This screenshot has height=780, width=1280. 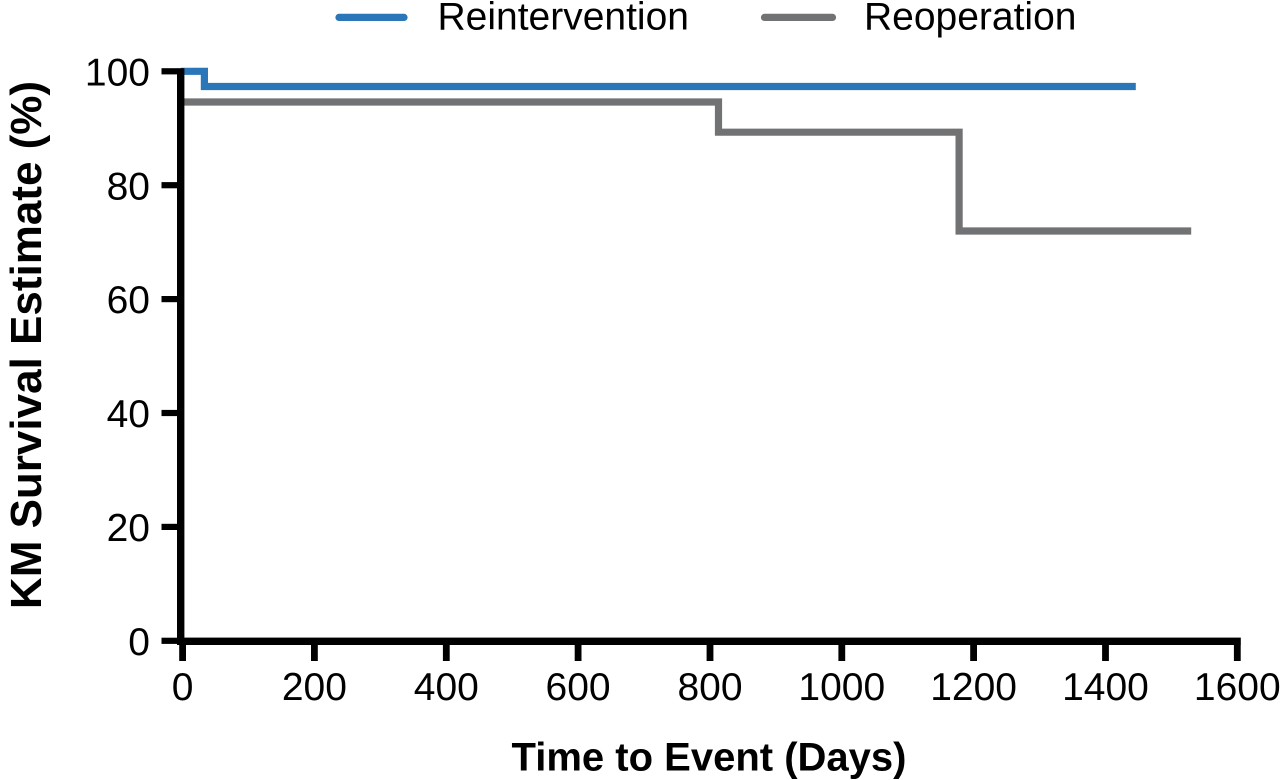 What do you see at coordinates (128, 414) in the screenshot?
I see `svg-text: 40` at bounding box center [128, 414].